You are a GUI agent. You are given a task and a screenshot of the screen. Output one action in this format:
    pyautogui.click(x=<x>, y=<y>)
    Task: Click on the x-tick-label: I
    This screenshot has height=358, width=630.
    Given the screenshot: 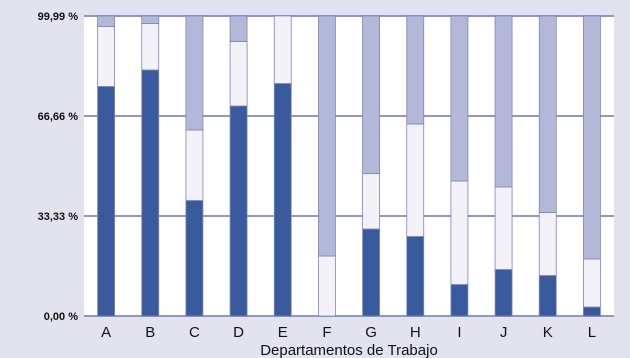 What is the action you would take?
    pyautogui.click(x=459, y=332)
    